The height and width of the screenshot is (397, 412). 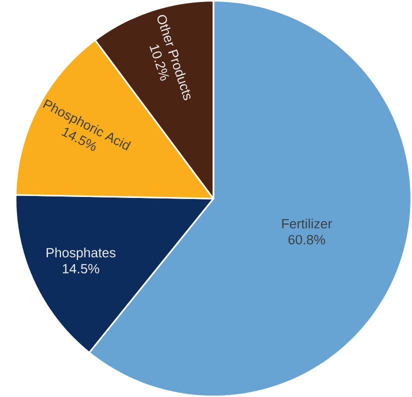 What do you see at coordinates (81, 269) in the screenshot?
I see `data-label: 14.5%` at bounding box center [81, 269].